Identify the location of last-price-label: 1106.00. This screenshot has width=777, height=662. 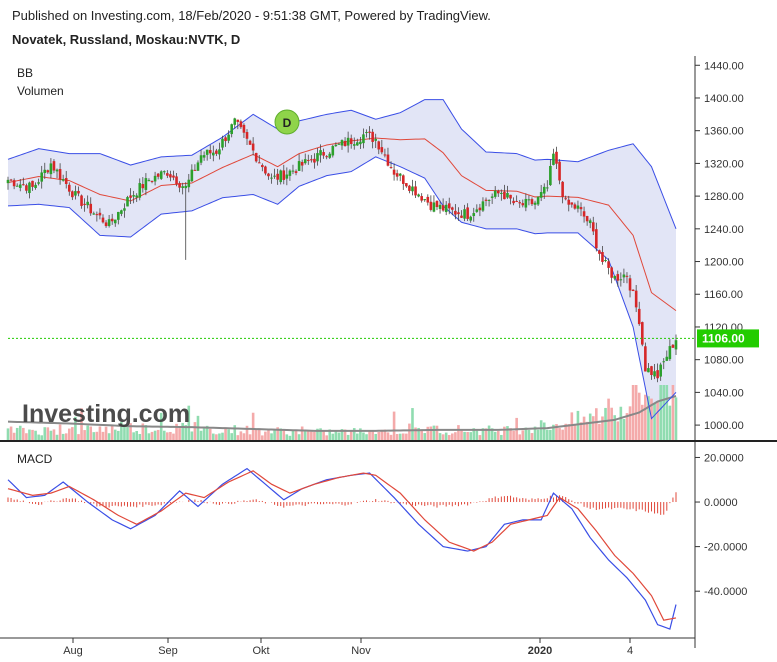
(723, 338).